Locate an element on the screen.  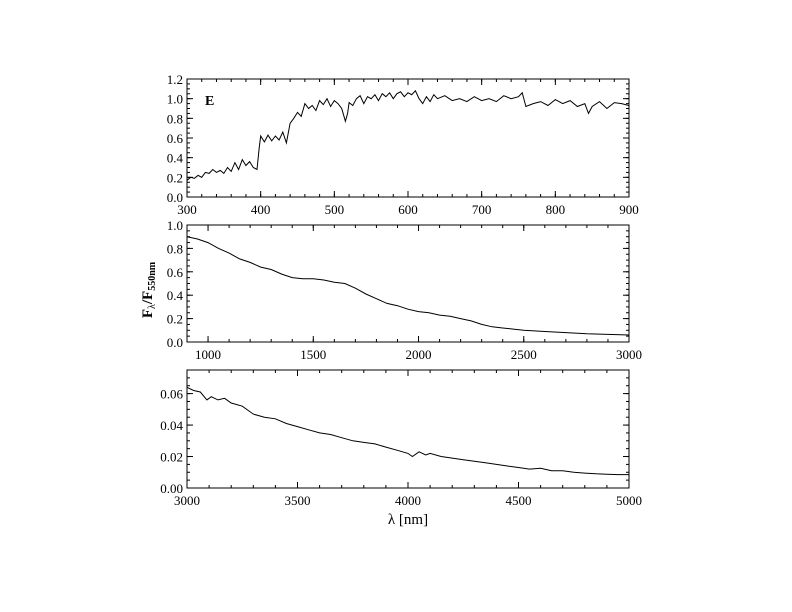
y-axis-title-mid: /F is located at coordinates (148, 298).